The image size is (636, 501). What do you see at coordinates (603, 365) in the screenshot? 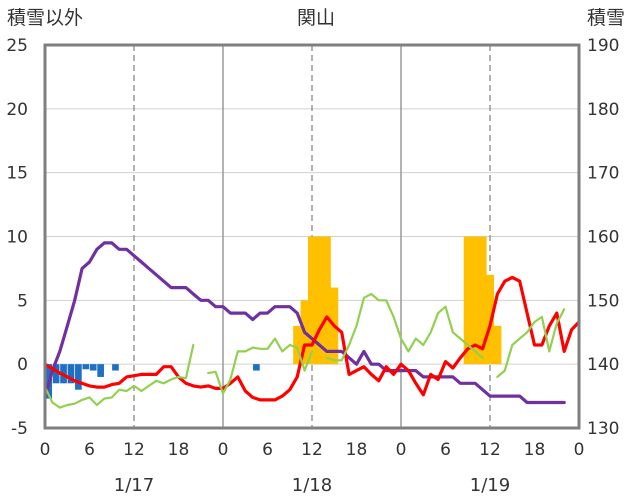
I see `right-tick-label: 140` at bounding box center [603, 365].